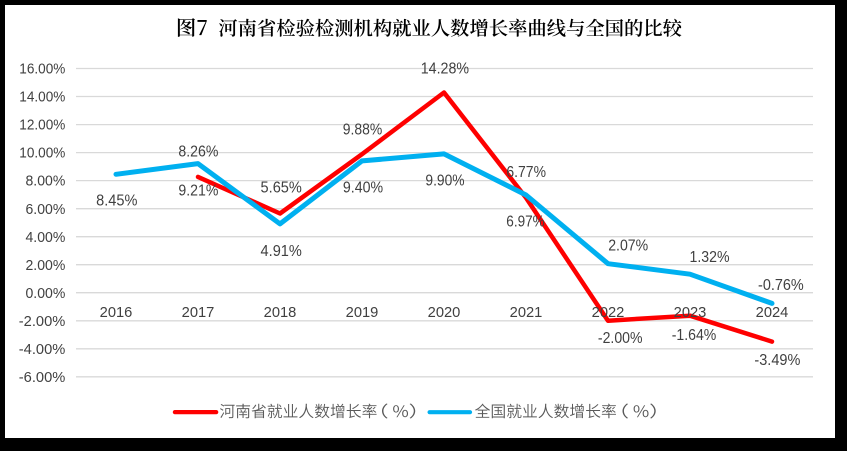  What do you see at coordinates (781, 285) in the screenshot?
I see `svg-text: -0.76%` at bounding box center [781, 285].